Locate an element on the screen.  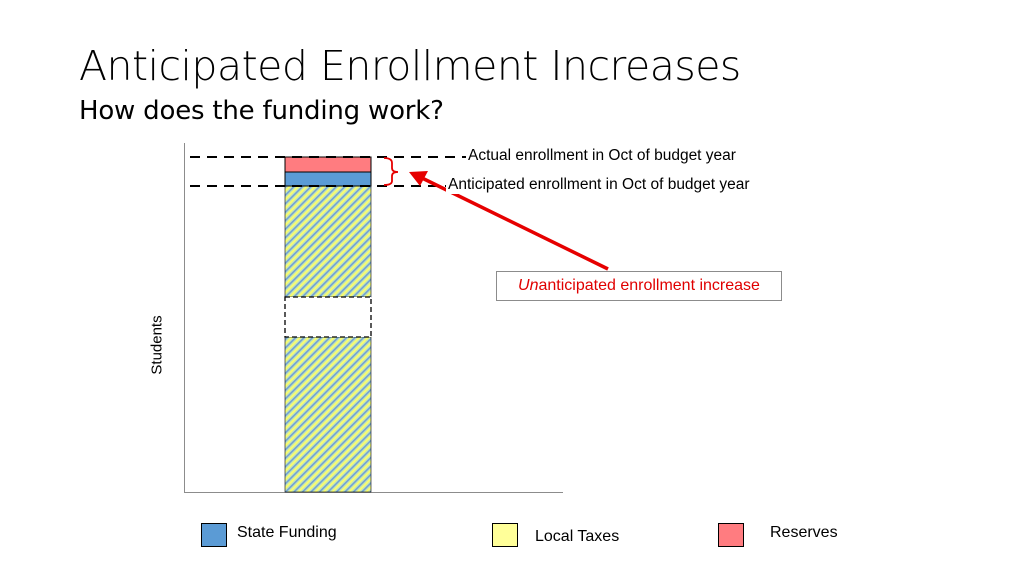
bar-gap-segment is located at coordinates (328, 317).